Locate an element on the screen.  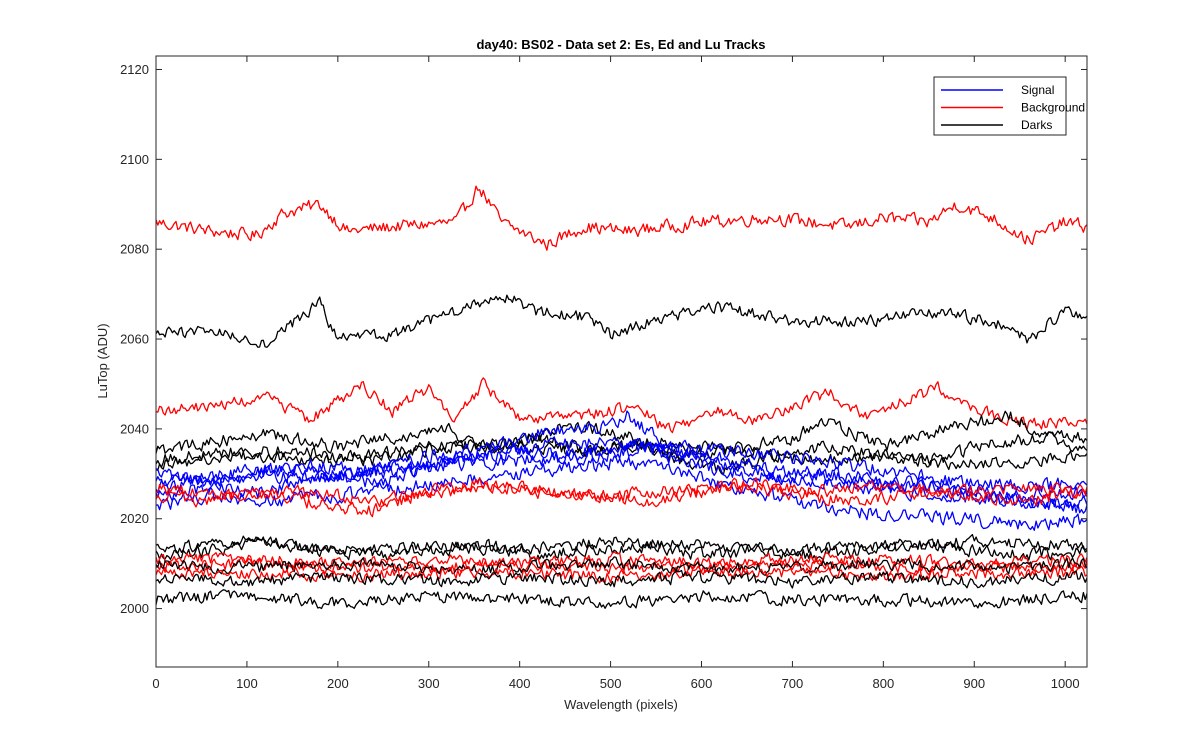
y-tick-label: 2040 is located at coordinates (134, 428).